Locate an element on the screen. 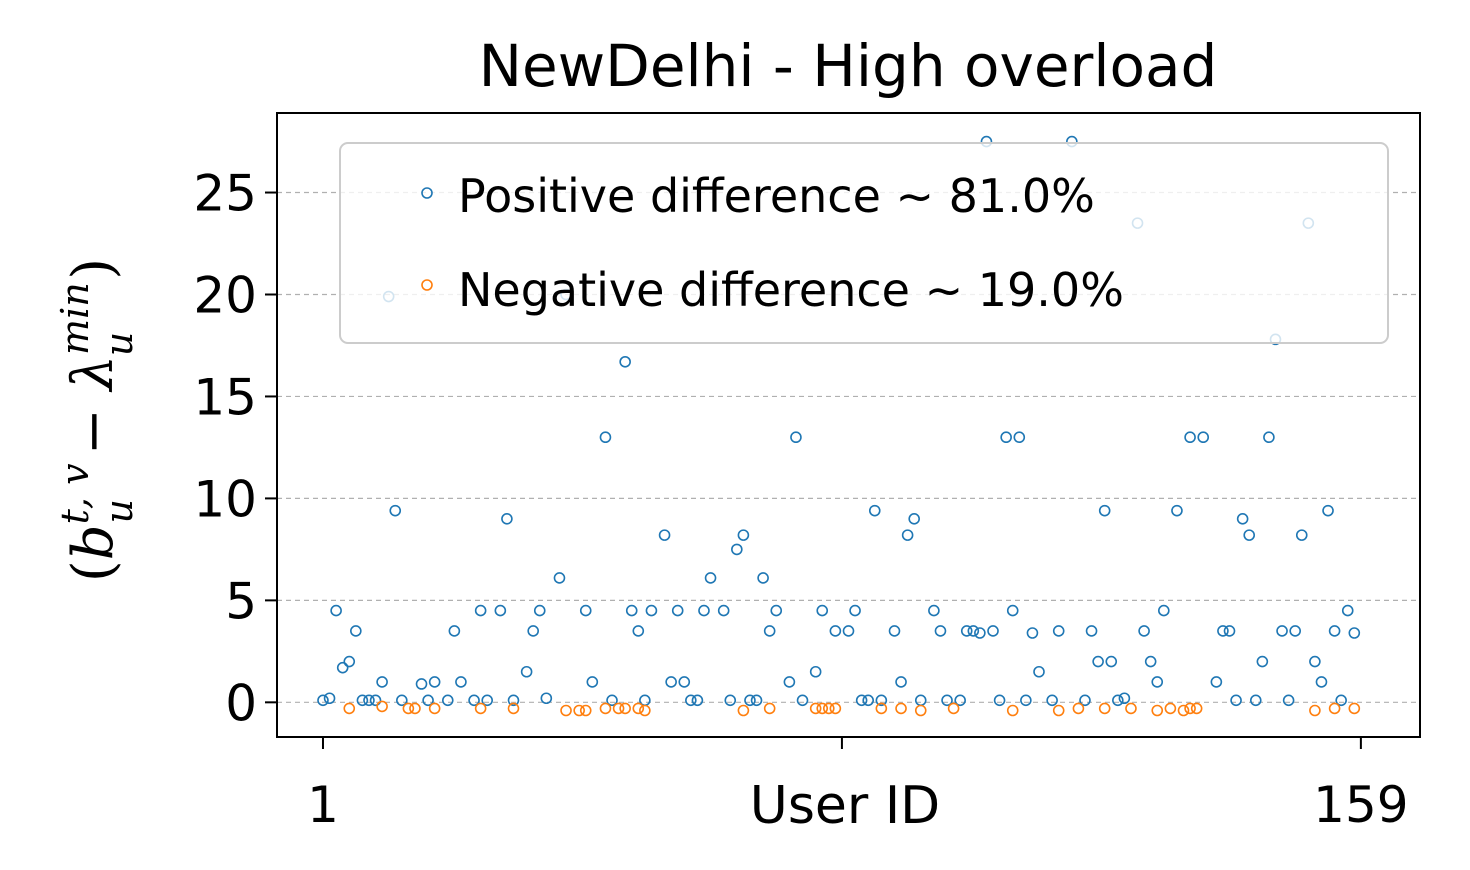  y-axis-label: (bt, vu − λminu) is located at coordinates (97, 420).